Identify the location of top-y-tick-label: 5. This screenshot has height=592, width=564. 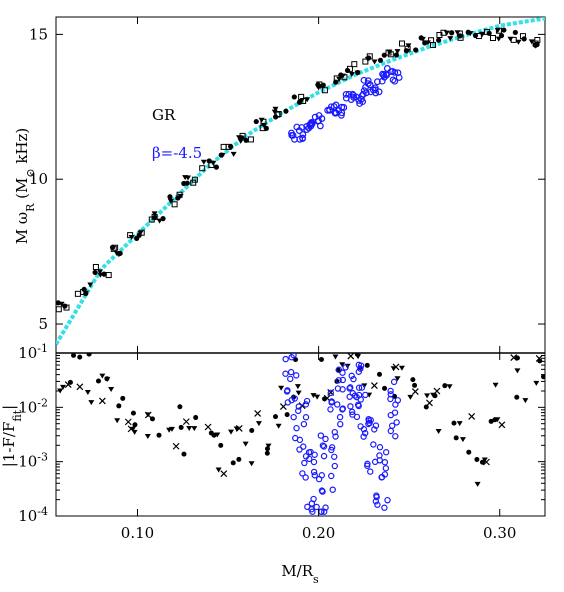
(43, 324).